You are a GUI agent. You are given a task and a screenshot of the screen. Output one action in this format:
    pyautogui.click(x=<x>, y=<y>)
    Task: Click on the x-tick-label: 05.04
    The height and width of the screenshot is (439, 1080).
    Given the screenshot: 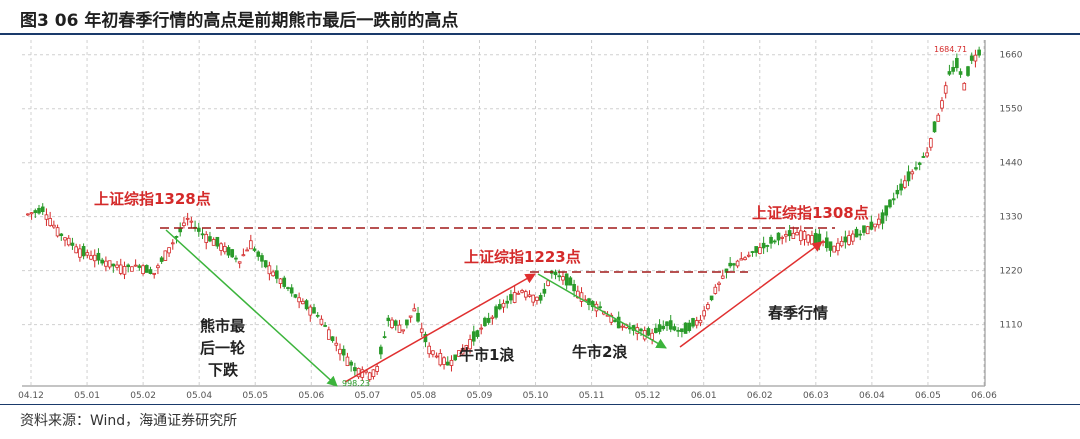 What is the action you would take?
    pyautogui.click(x=199, y=396)
    